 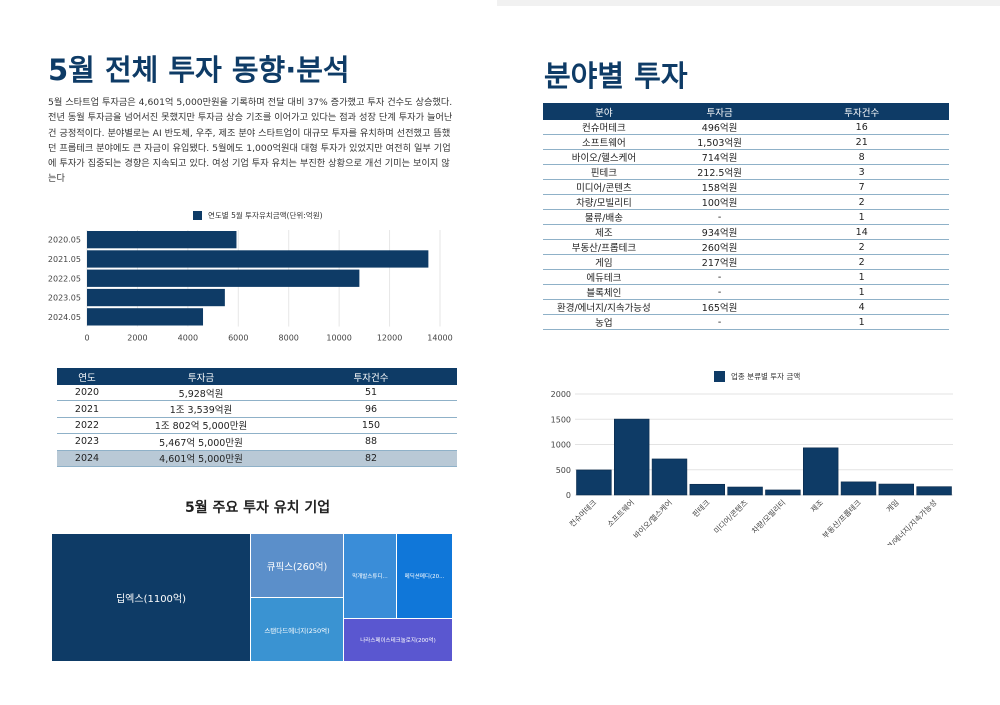 I want to click on table-cell: 에듀테크, so click(x=604, y=277).